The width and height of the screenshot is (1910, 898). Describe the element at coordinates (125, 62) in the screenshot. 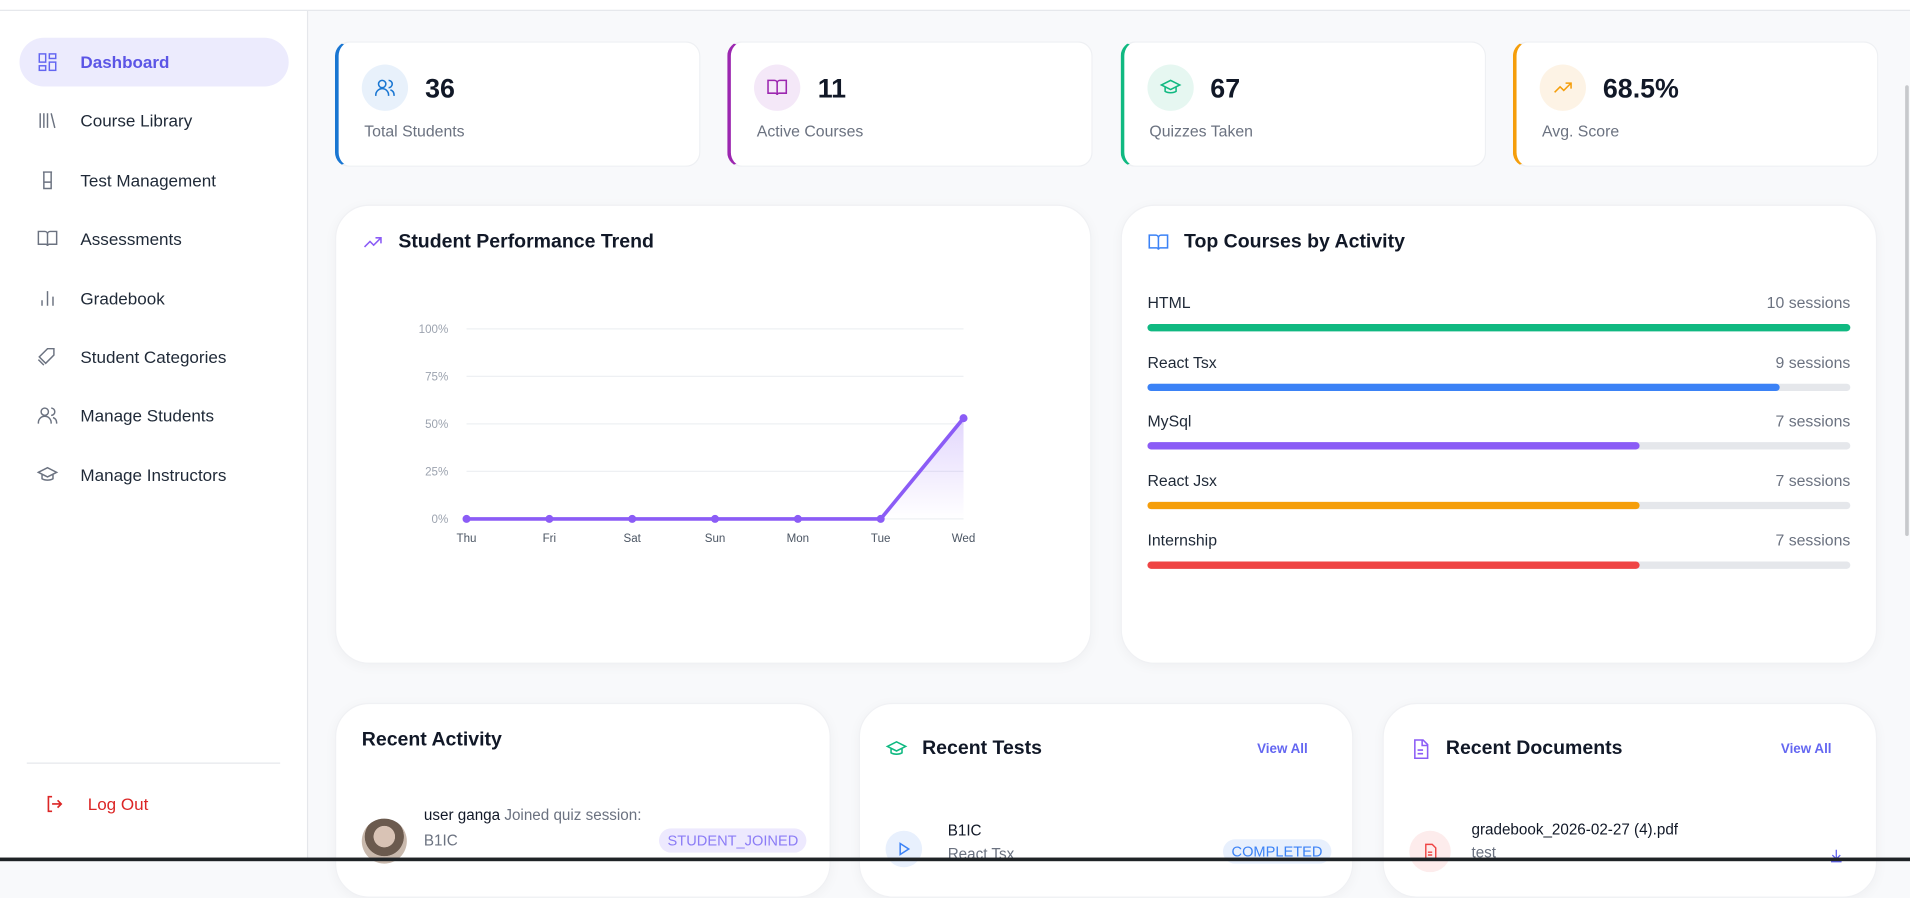

I see `sidebar-item-label: Dashboard` at that location.